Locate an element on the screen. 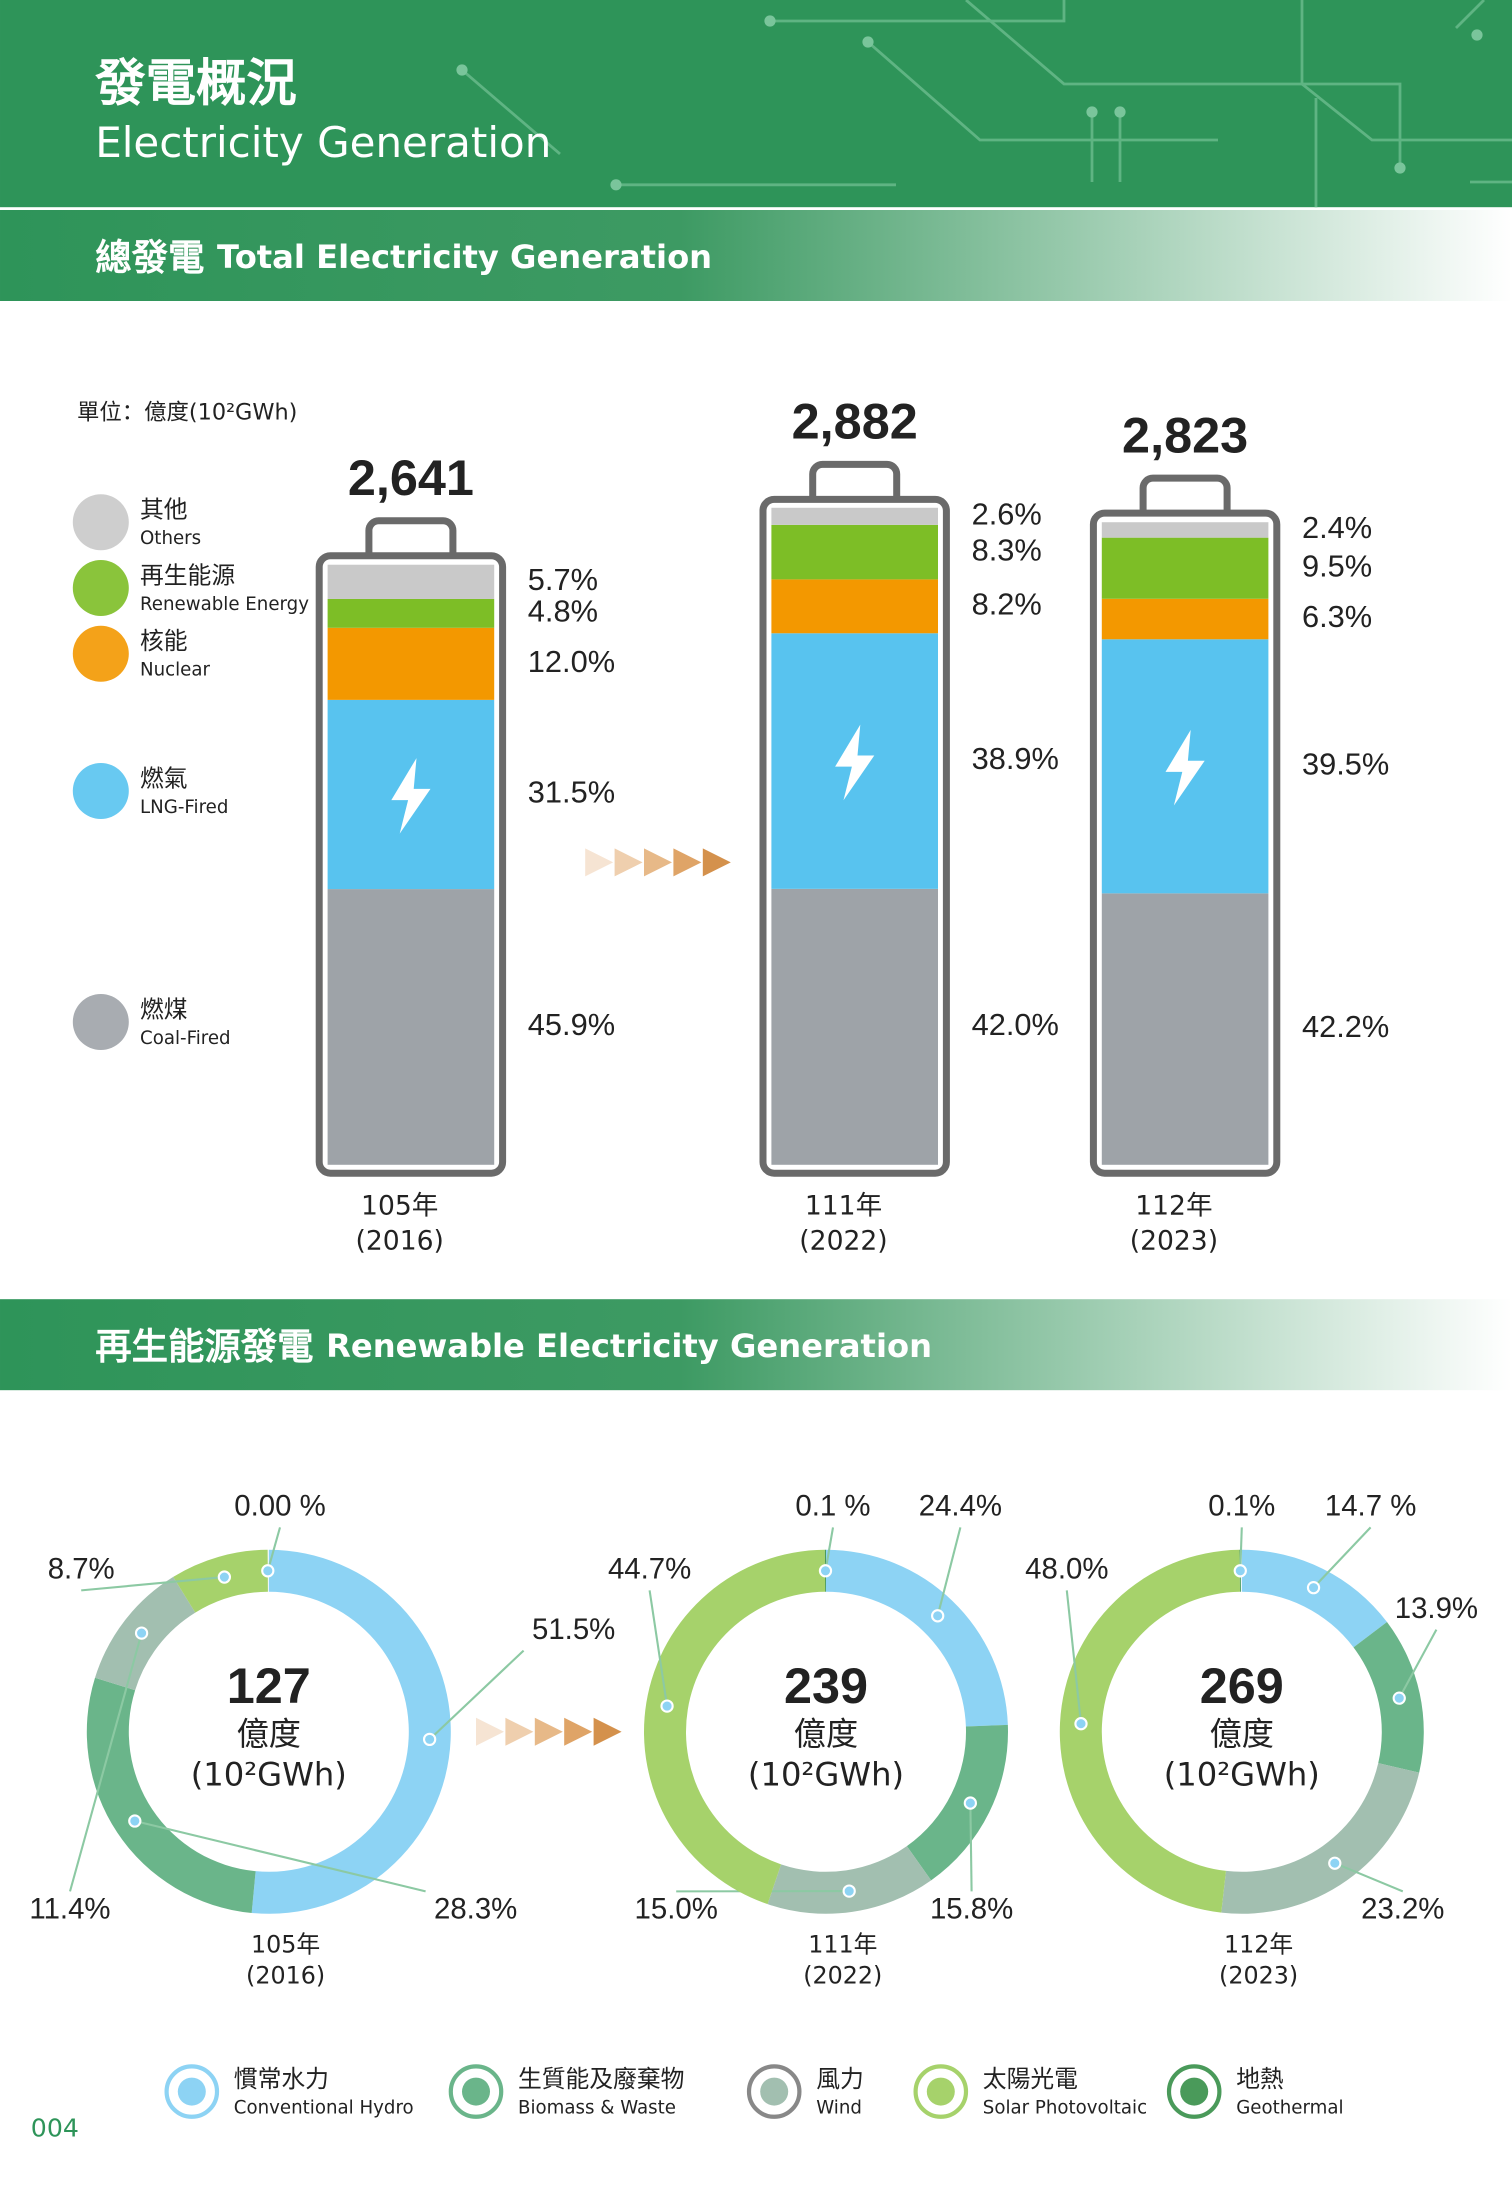 The width and height of the screenshot is (1512, 2197). legend-label: 核能 is located at coordinates (164, 641).